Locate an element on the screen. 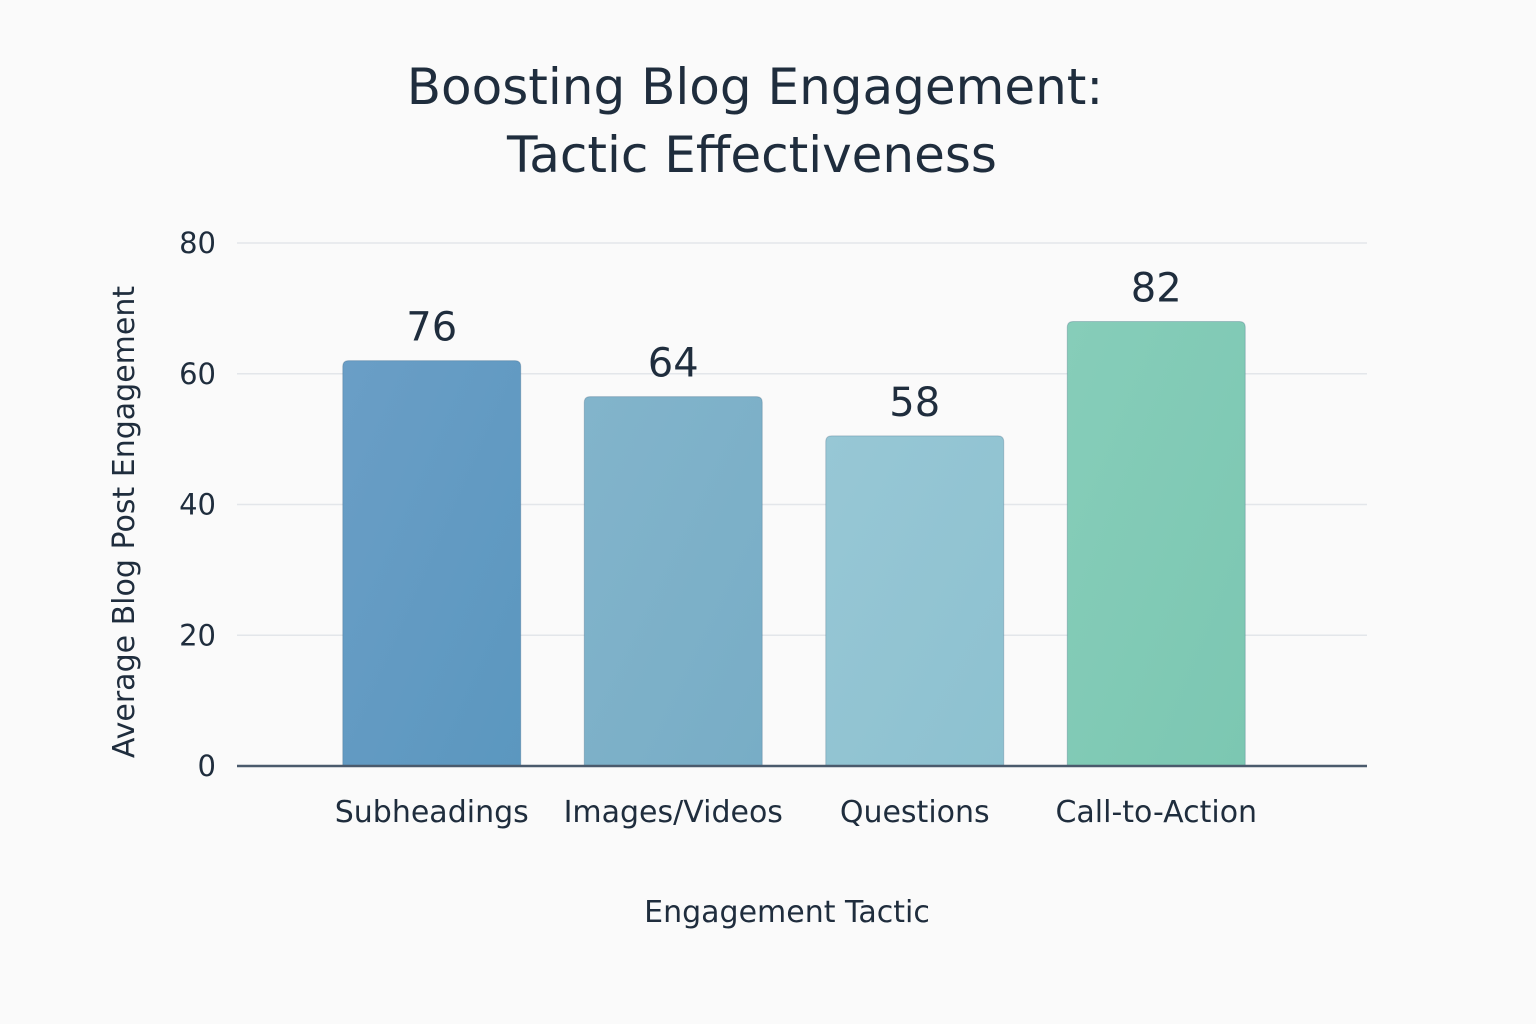 The width and height of the screenshot is (1536, 1024). y-axis-ticks: 0 20 40 60 80 is located at coordinates (197, 504).